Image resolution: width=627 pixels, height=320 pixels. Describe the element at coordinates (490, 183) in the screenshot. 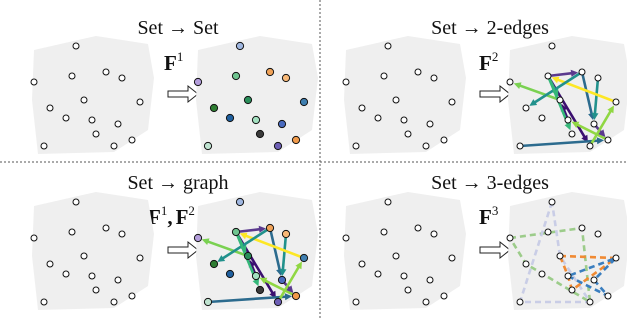

I see `panel-title: Set → 3-edges` at that location.